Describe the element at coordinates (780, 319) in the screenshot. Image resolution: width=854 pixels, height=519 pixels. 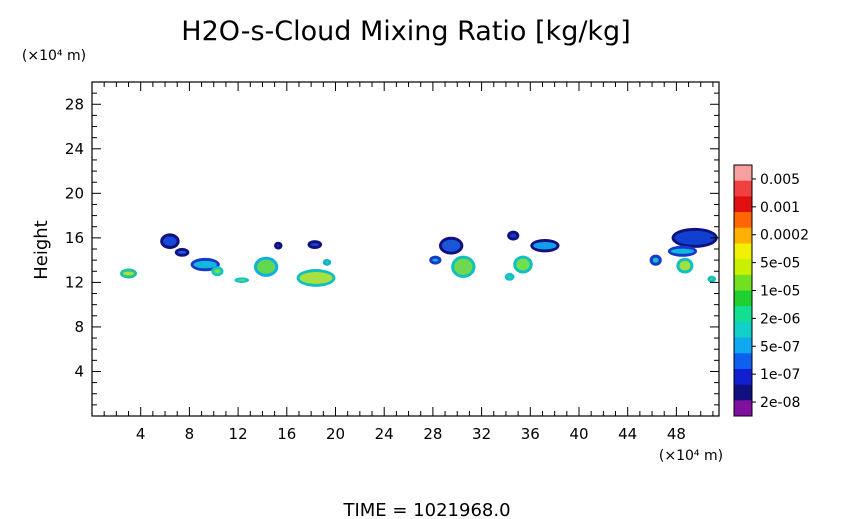
I see `colorbar-label: 2e-06` at that location.